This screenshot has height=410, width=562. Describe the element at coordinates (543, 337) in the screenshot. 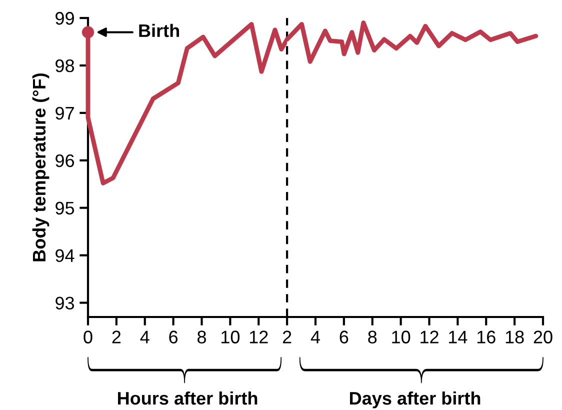

I see `x-tick-label: 20` at that location.